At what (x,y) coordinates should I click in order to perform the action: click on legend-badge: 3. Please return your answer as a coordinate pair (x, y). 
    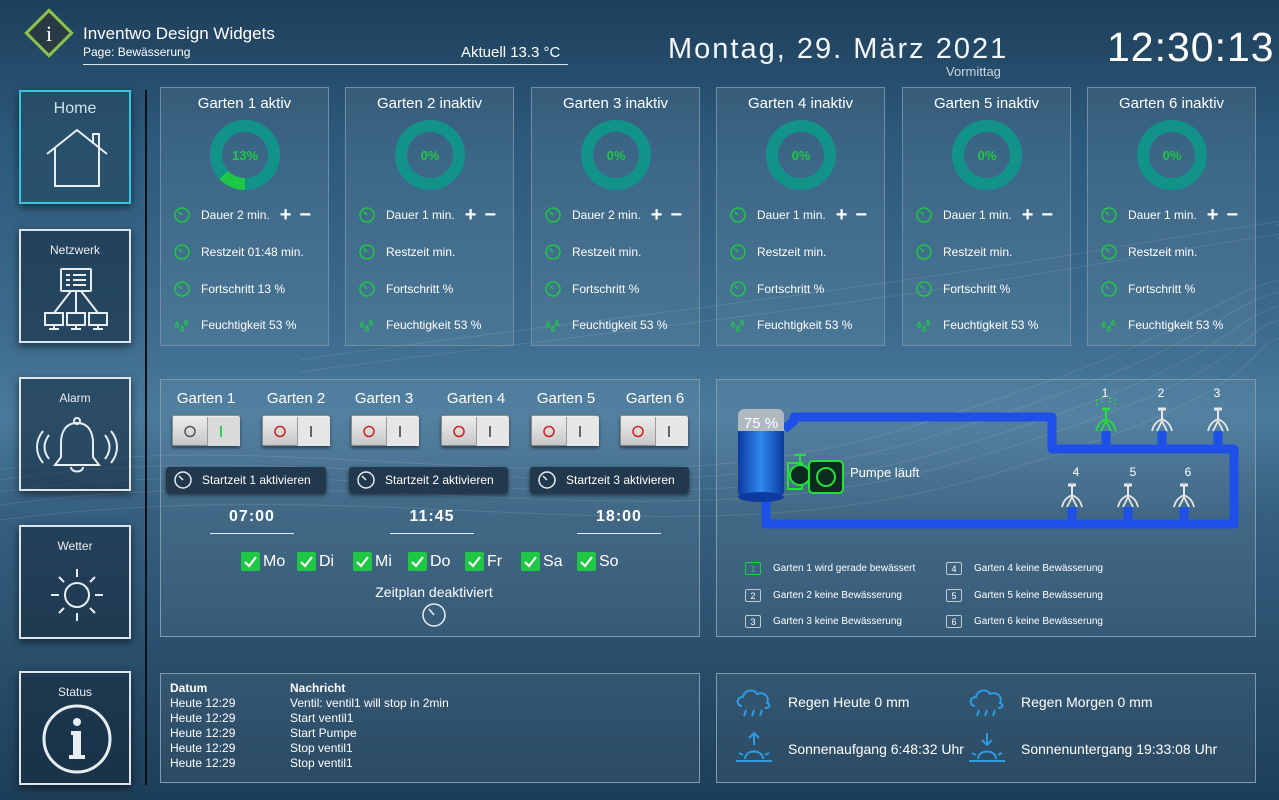
    Looking at the image, I should click on (753, 621).